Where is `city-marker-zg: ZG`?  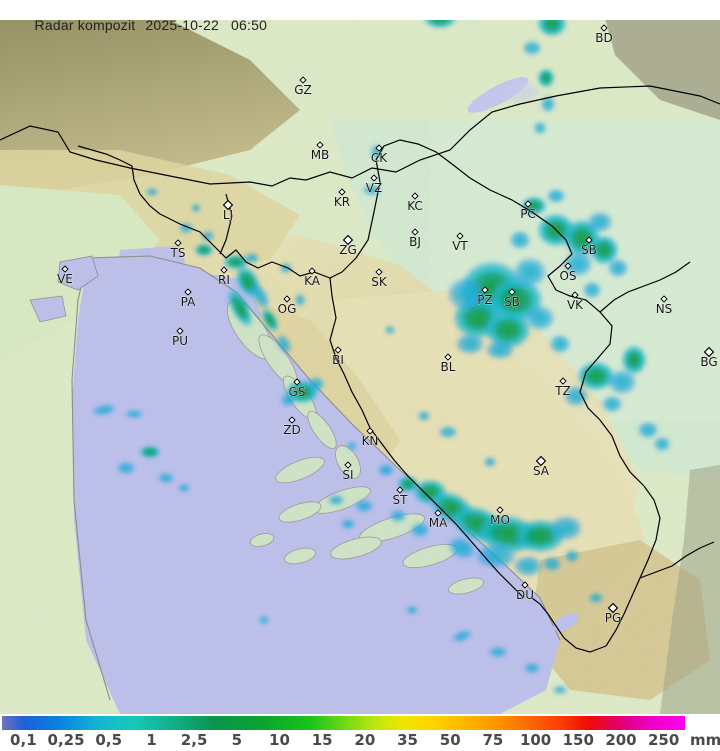 city-marker-zg: ZG is located at coordinates (348, 245).